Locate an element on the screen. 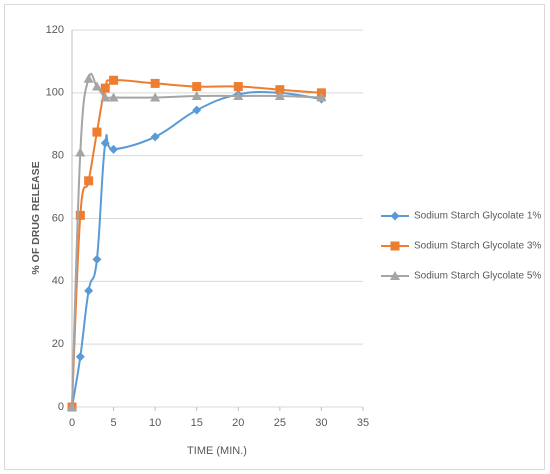 This screenshot has width=550, height=474. y-axis-label: % OF DRUG RELEASE is located at coordinates (36, 217).